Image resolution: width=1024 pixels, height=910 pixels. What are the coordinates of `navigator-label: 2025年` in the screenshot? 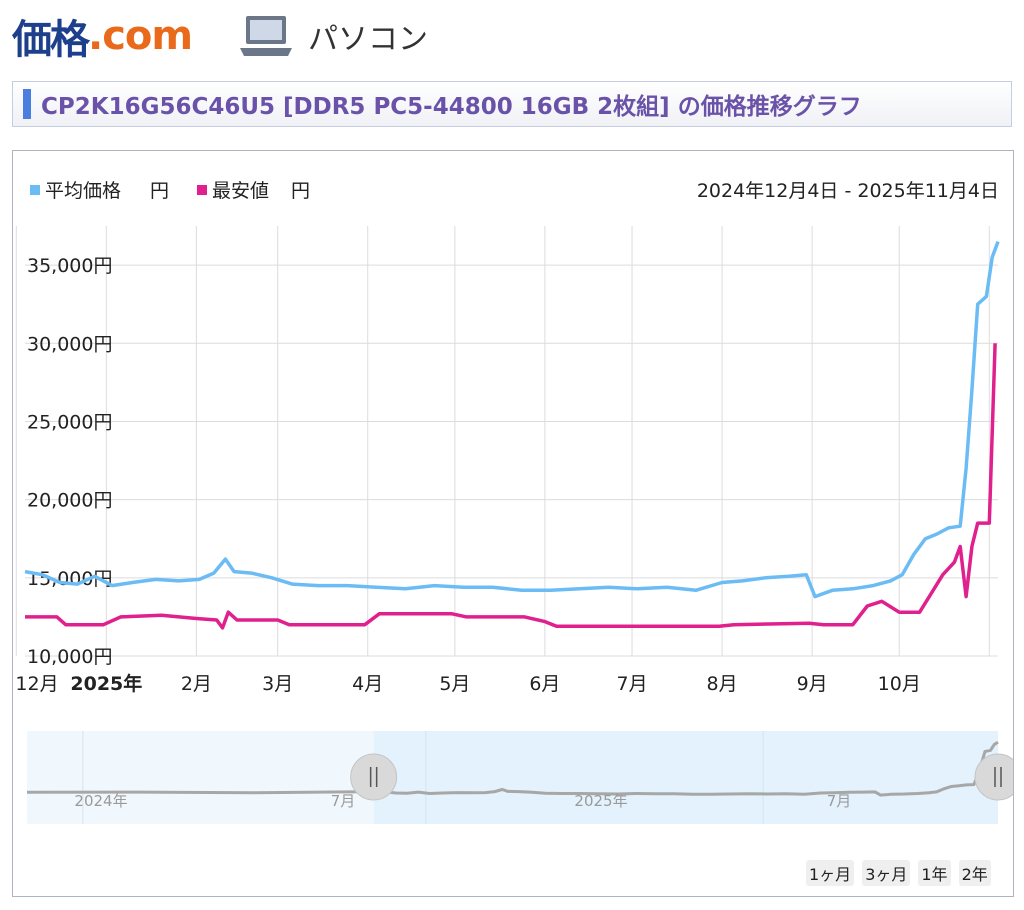 It's located at (600, 801).